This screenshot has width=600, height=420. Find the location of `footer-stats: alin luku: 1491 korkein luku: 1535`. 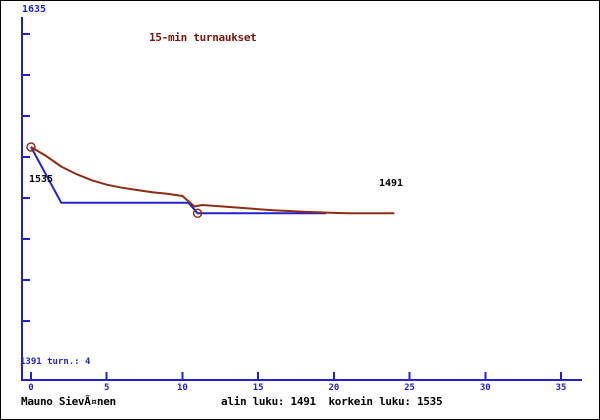

footer-stats: alin luku: 1491 korkein luku: 1535 is located at coordinates (332, 401).